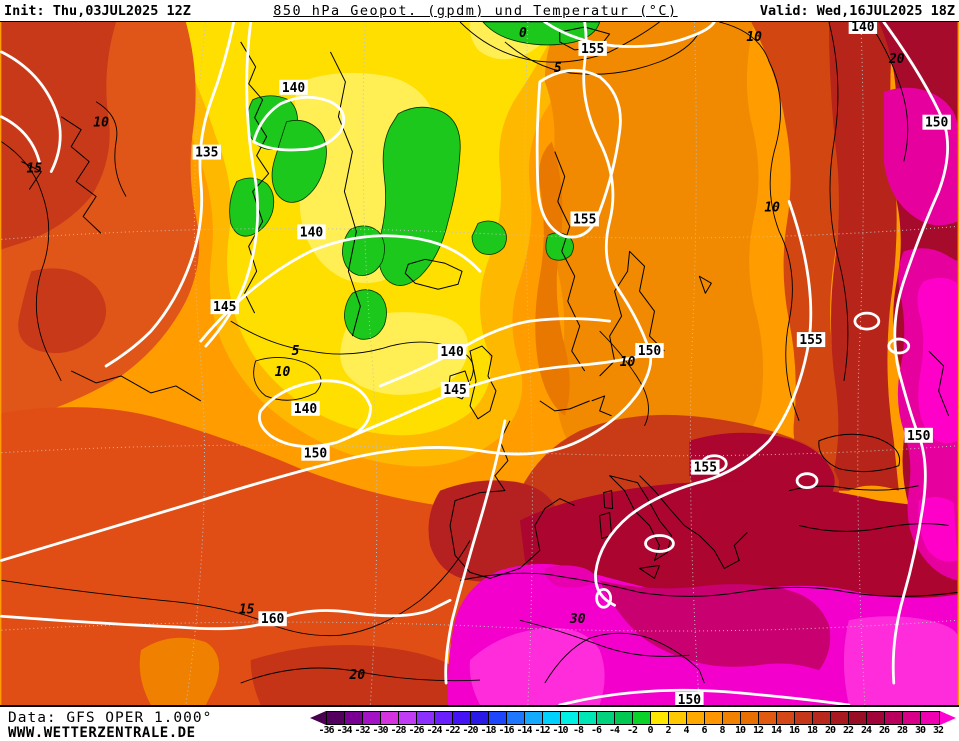 This screenshot has width=959, height=741. What do you see at coordinates (866, 730) in the screenshot?
I see `legend-value: 24` at bounding box center [866, 730].